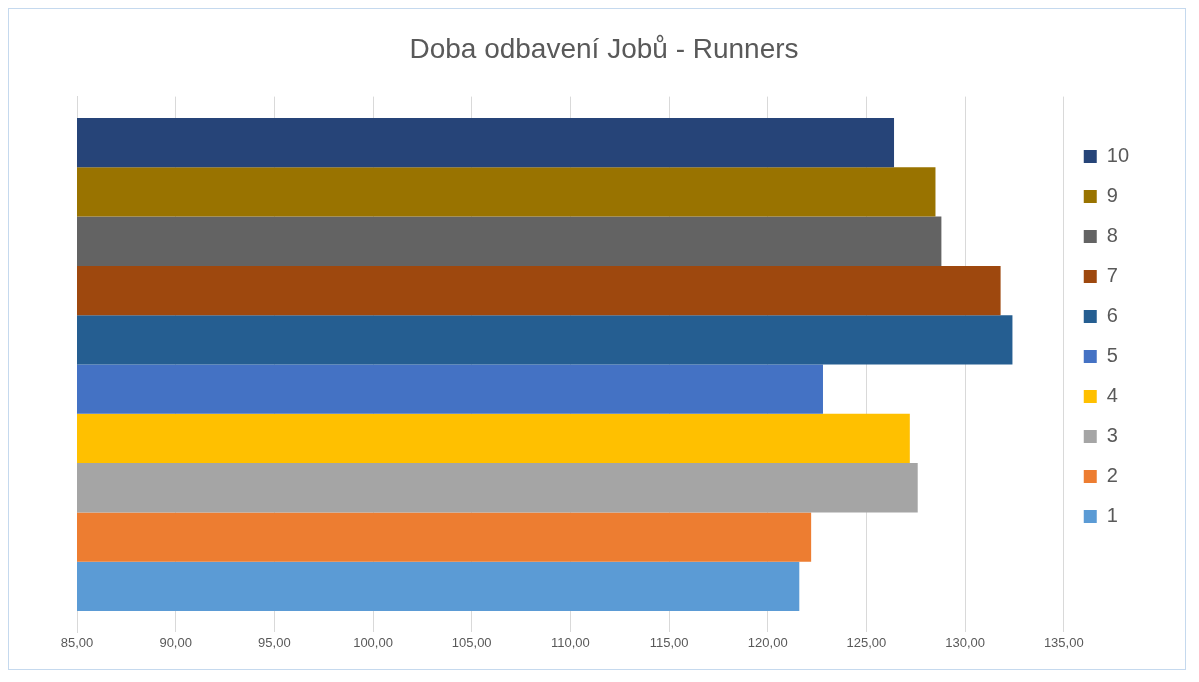  I want to click on x-tick-label: 115,00, so click(669, 642).